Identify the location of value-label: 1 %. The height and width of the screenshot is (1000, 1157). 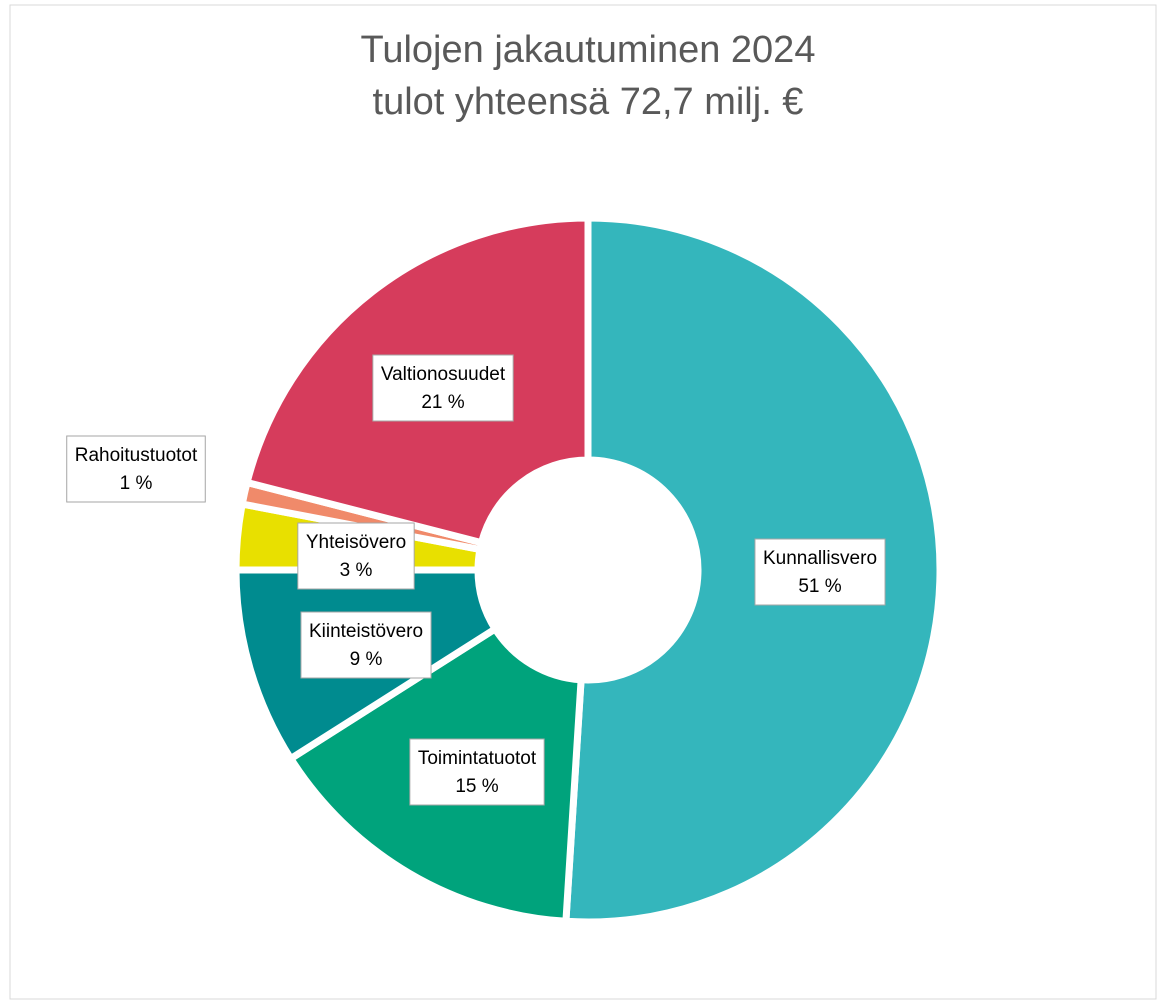
(136, 483).